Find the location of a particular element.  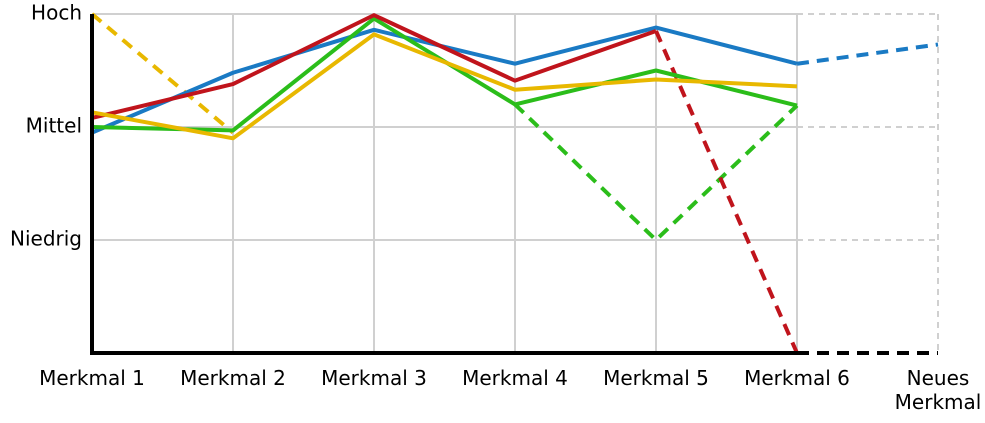

y-tick-label: Niedrig is located at coordinates (46, 239).